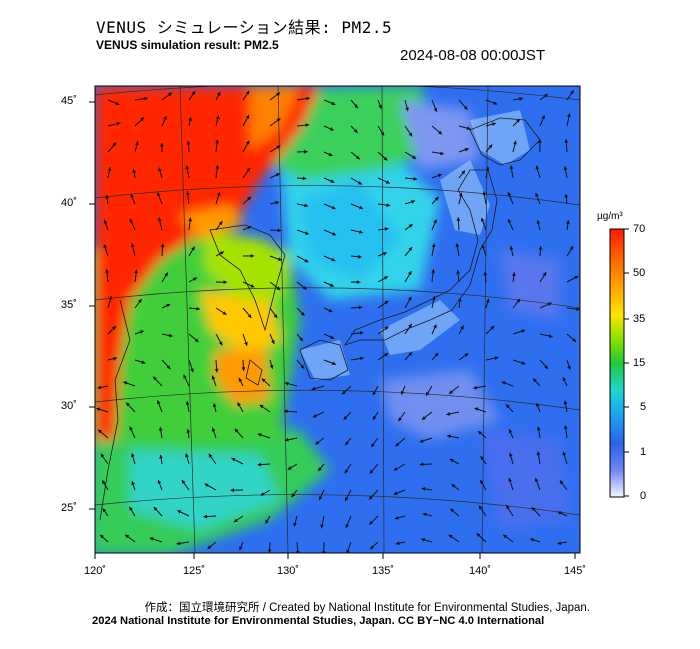 The image size is (700, 649). I want to click on lon-label-135: 135˚, so click(383, 571).